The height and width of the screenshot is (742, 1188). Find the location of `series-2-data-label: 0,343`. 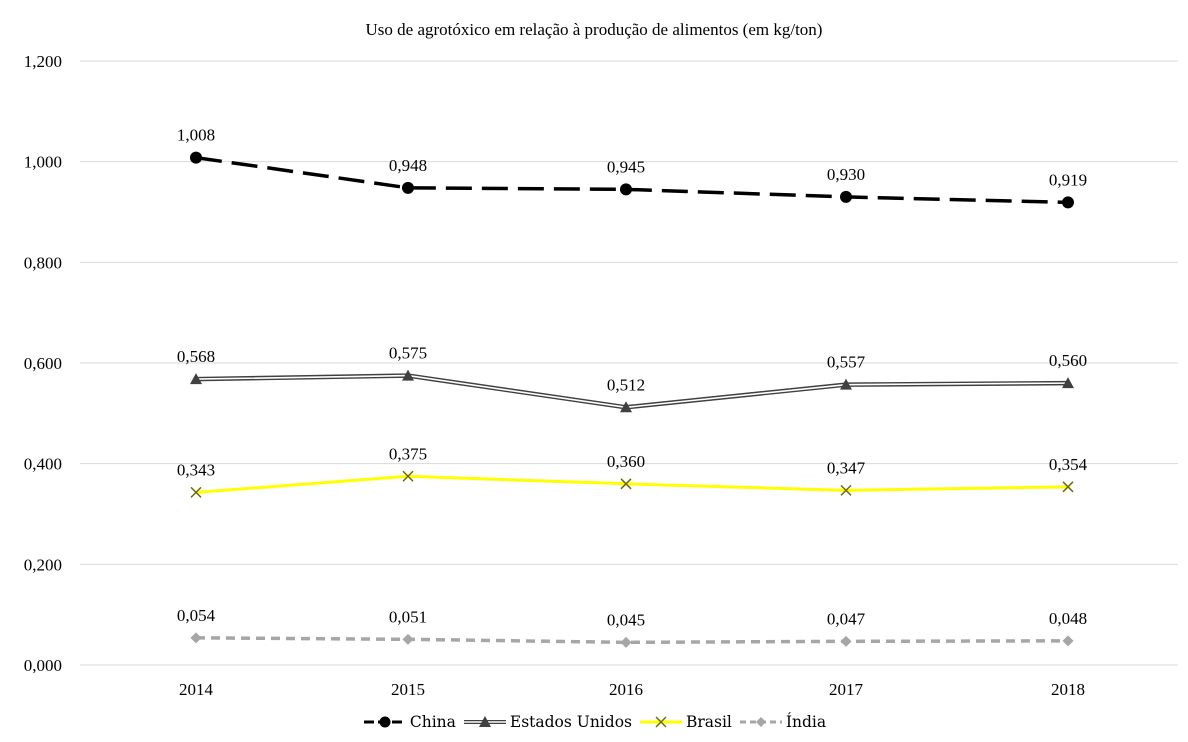

series-2-data-label: 0,343 is located at coordinates (196, 469).